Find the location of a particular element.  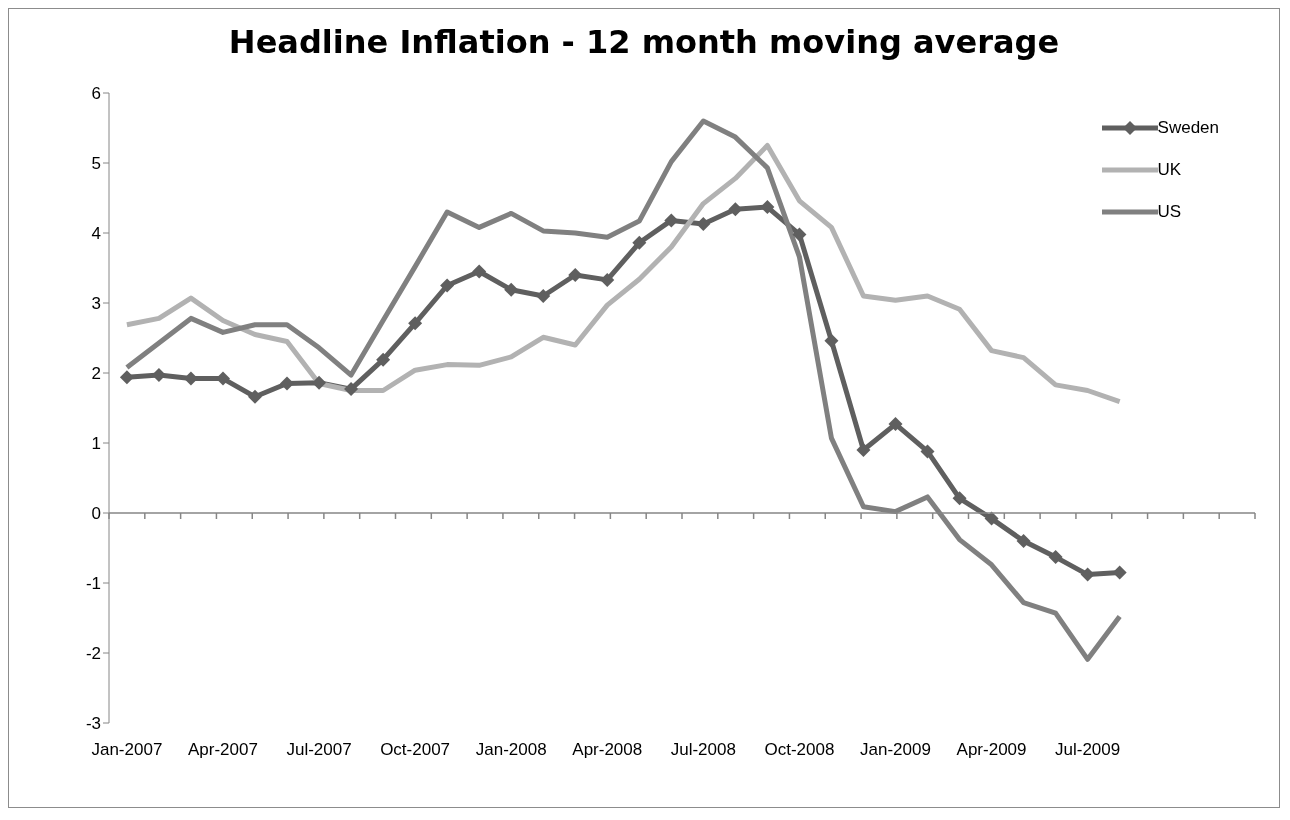

y-tick-label: 5 is located at coordinates (96, 164).